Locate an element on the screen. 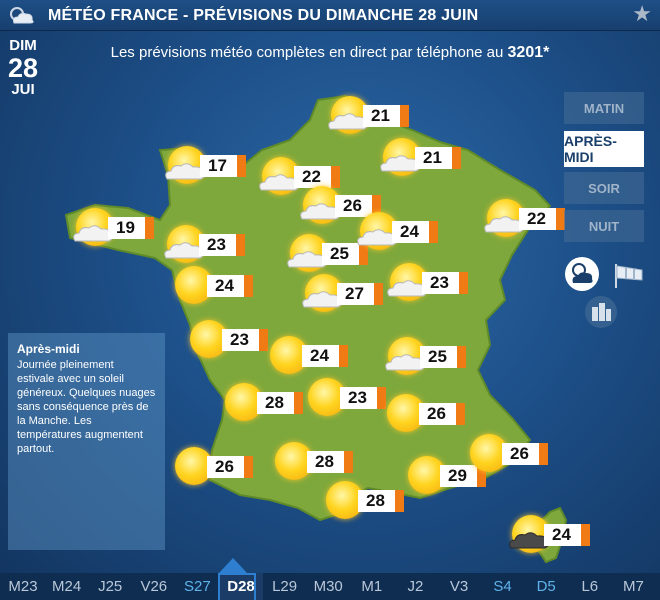 The image size is (660, 600). date-month: JUI is located at coordinates (23, 89).